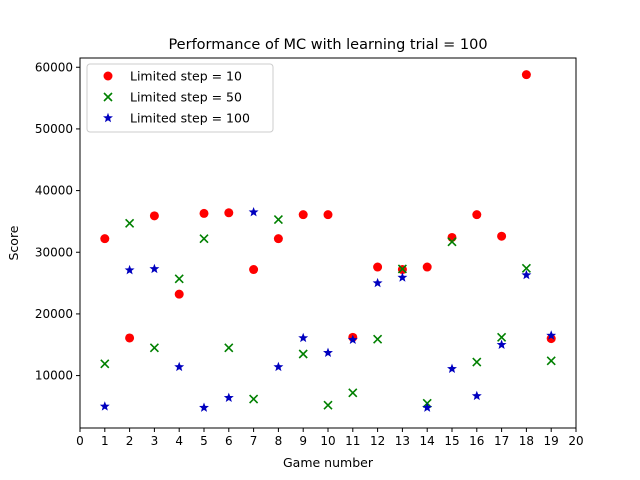 The width and height of the screenshot is (640, 480). What do you see at coordinates (186, 97) in the screenshot?
I see `legend-entry-label: Limited step = 50` at bounding box center [186, 97].